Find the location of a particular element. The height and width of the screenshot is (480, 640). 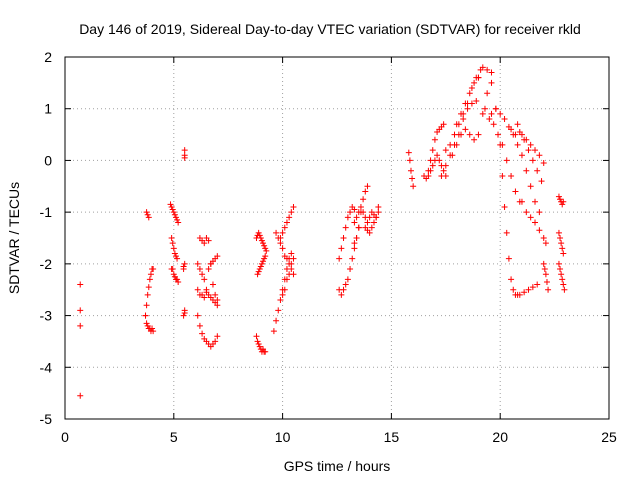

series-arc_5h_b is located at coordinates (174, 248).